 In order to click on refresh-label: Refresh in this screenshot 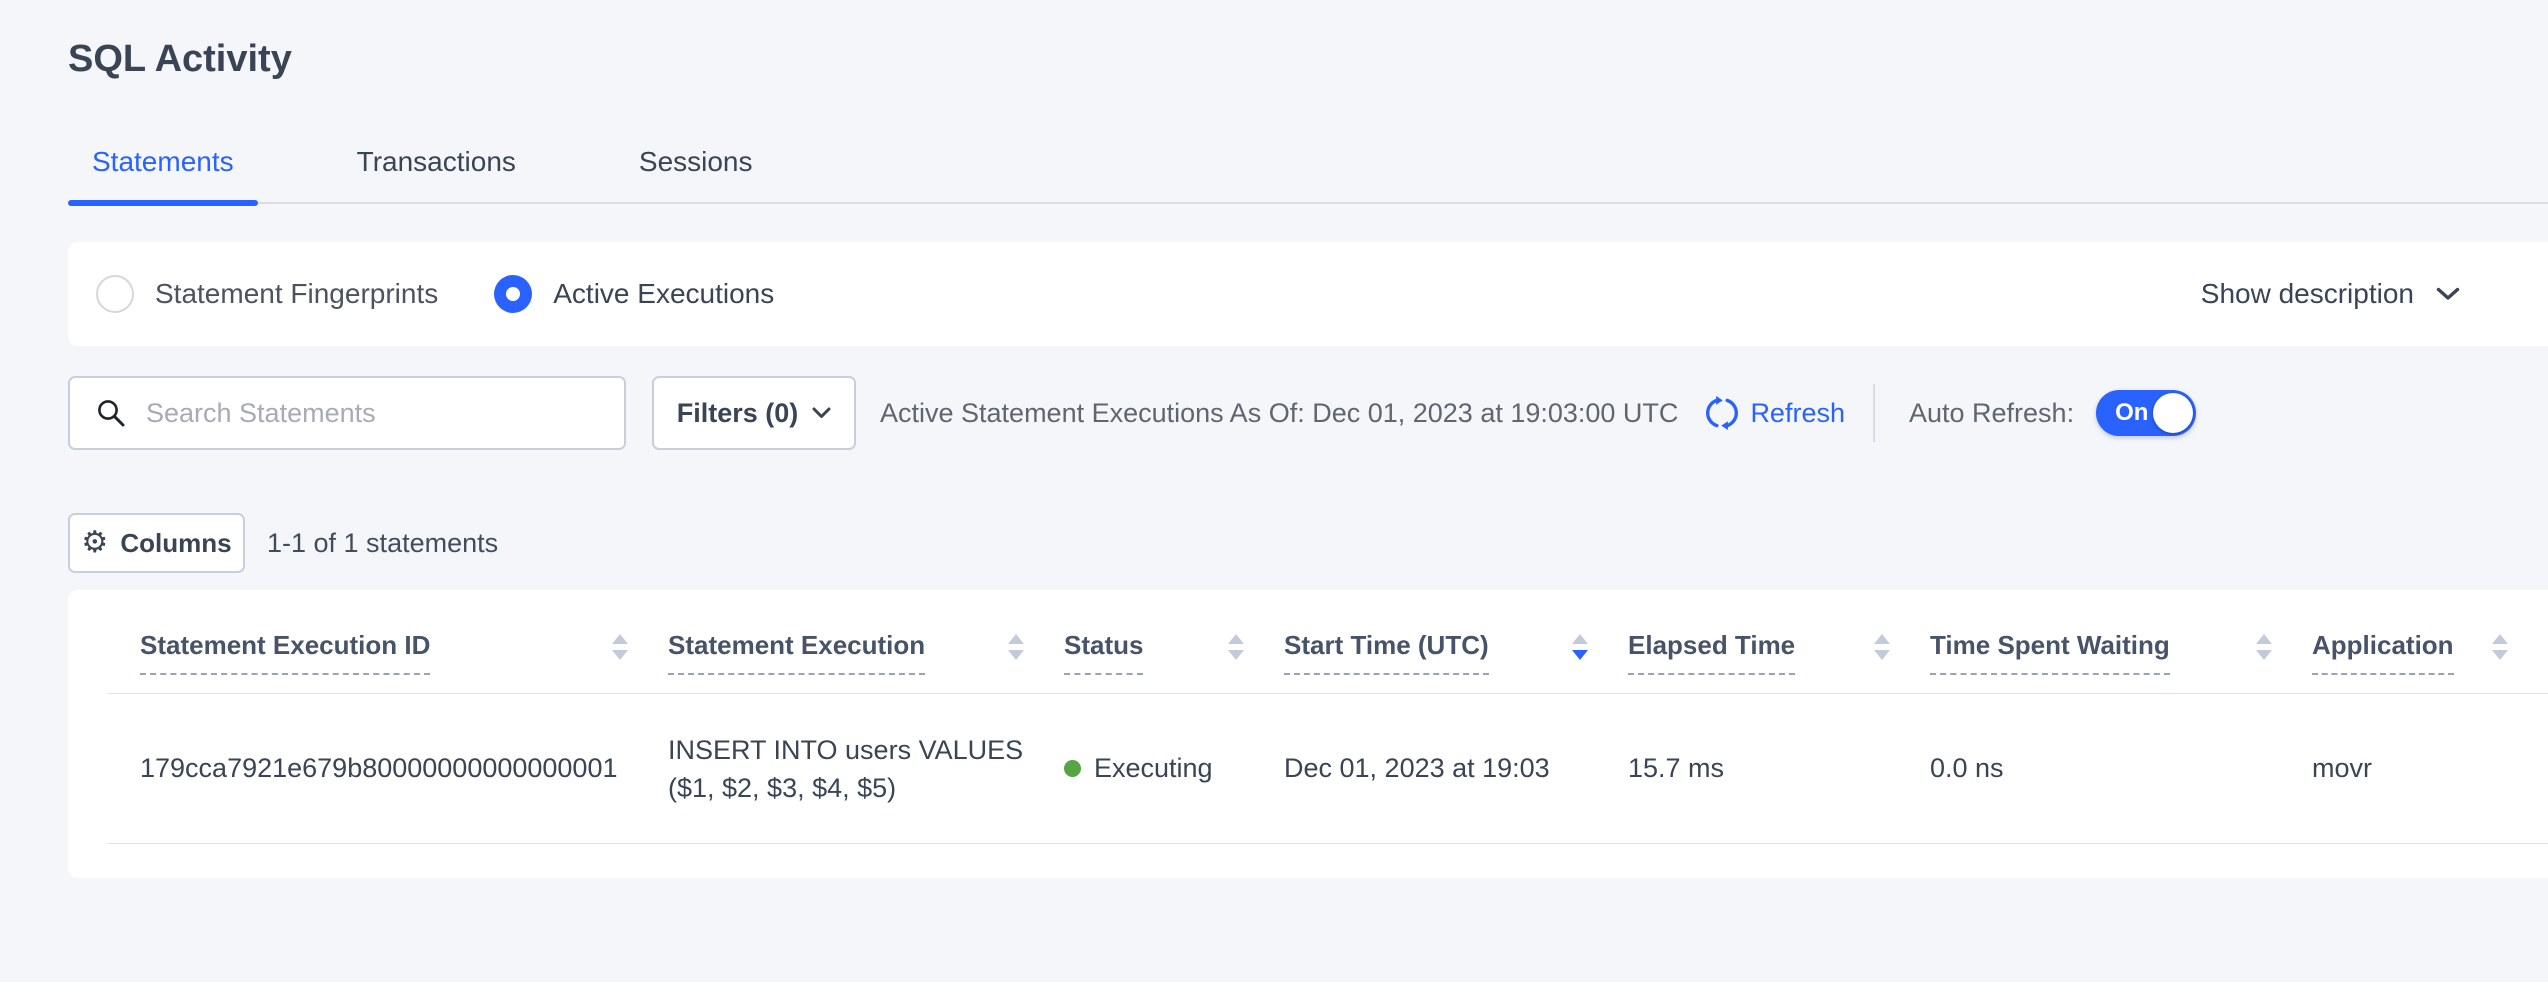, I will do `click(1797, 412)`.